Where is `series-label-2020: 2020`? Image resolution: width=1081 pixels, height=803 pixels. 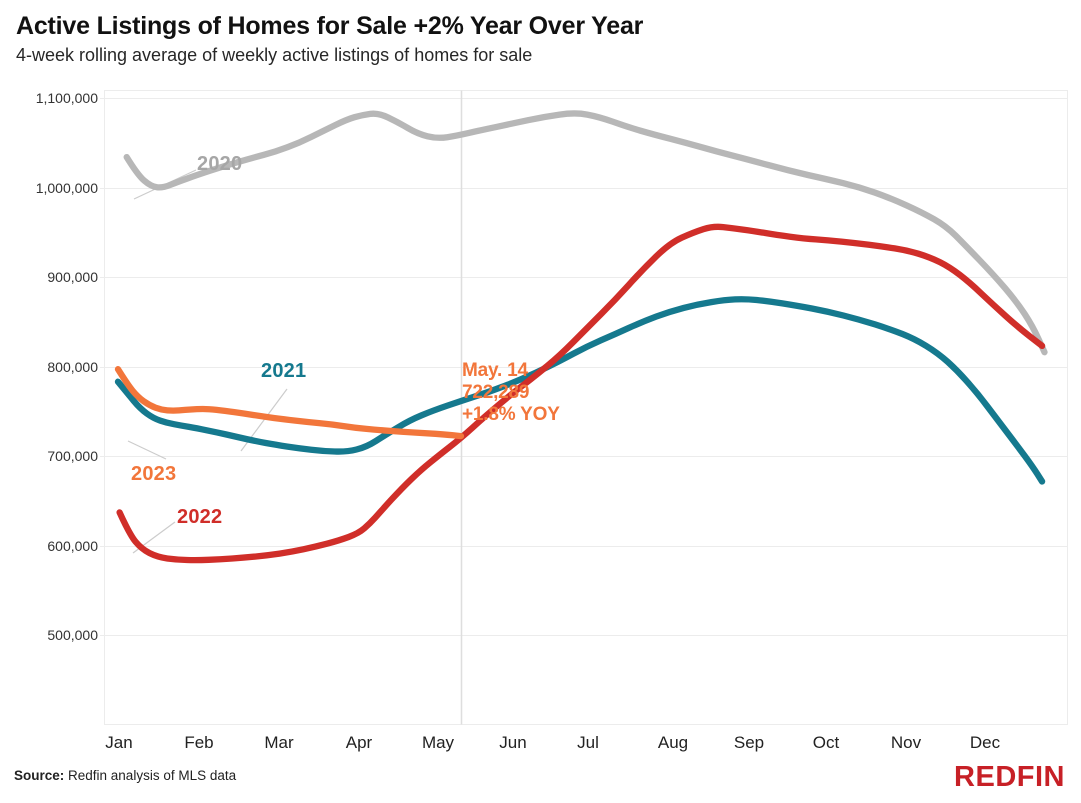
series-label-2020: 2020 is located at coordinates (220, 164).